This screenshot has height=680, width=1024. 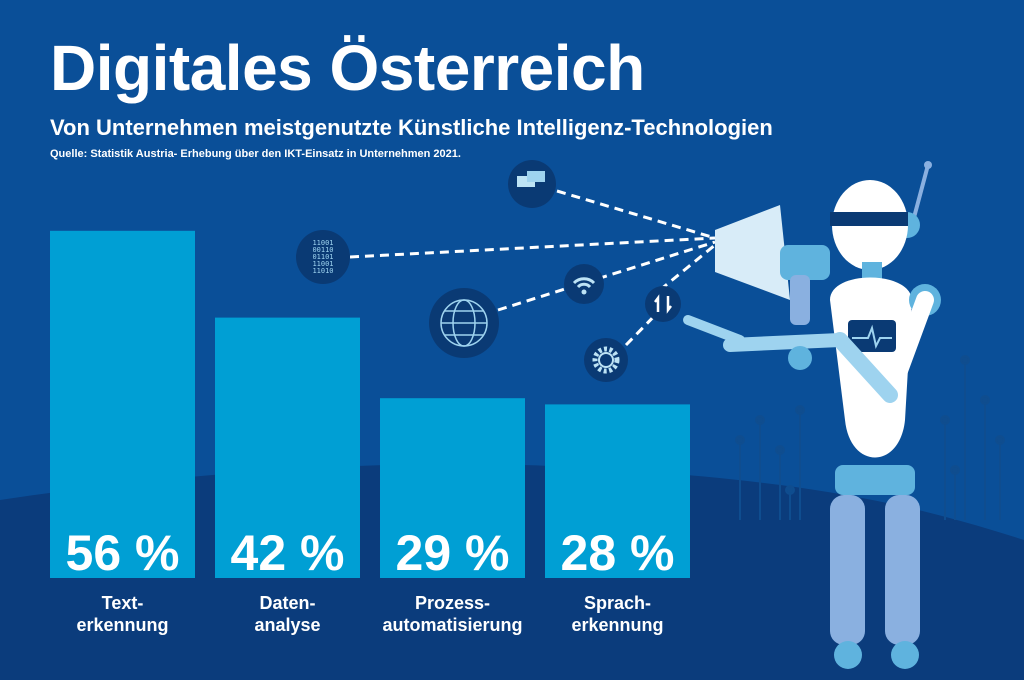 What do you see at coordinates (123, 614) in the screenshot?
I see `category-label: Text-erkennung` at bounding box center [123, 614].